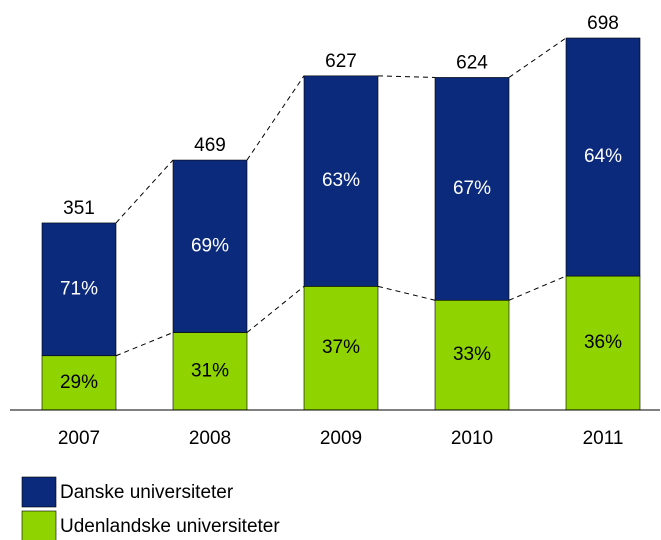 The image size is (661, 540). What do you see at coordinates (170, 526) in the screenshot?
I see `legend-label: Udenlandske universiteter` at bounding box center [170, 526].